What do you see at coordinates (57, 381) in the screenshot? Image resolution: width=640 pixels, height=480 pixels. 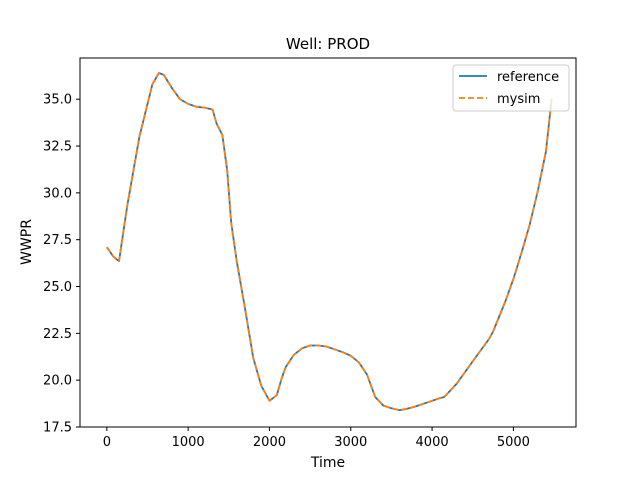 I see `y-tick-label: 20.0` at bounding box center [57, 381].